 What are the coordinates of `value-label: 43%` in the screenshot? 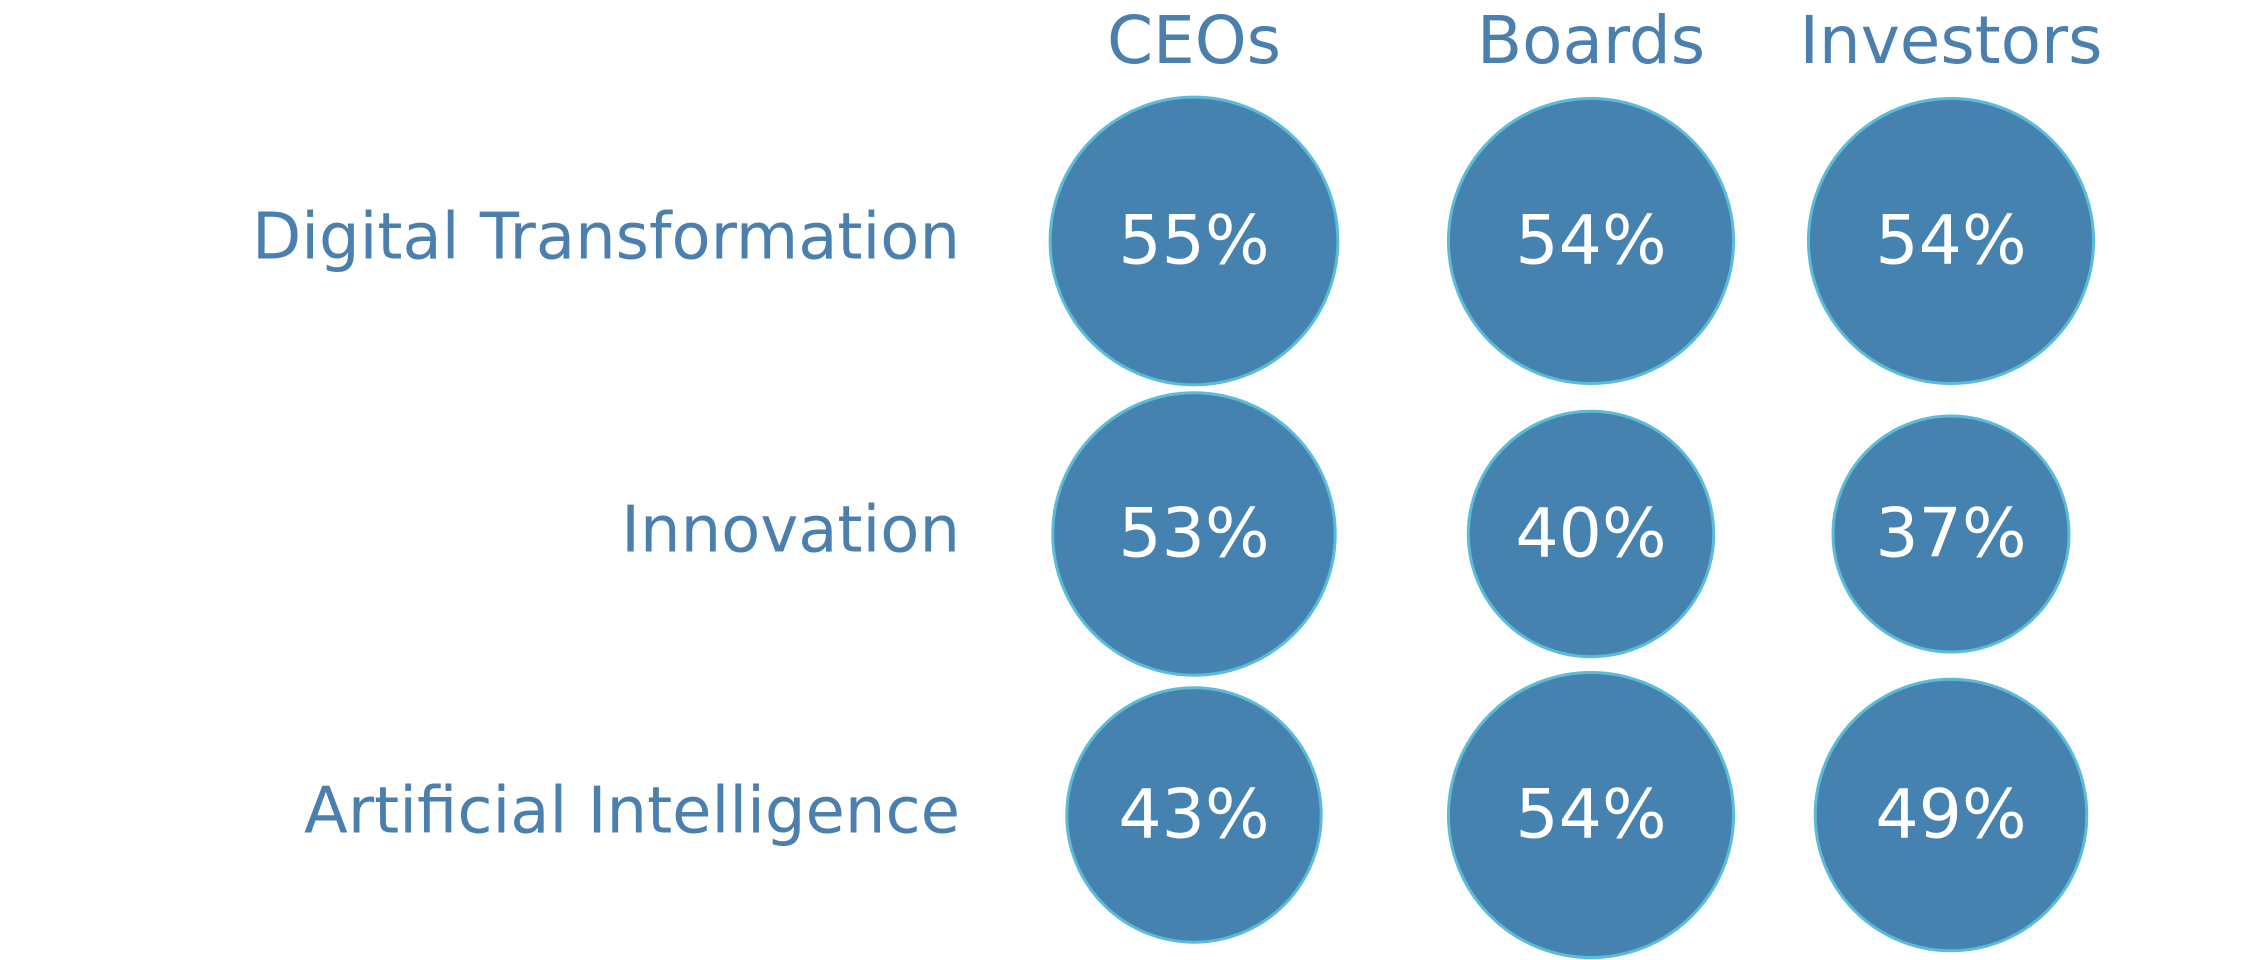 It's located at (1193, 815).